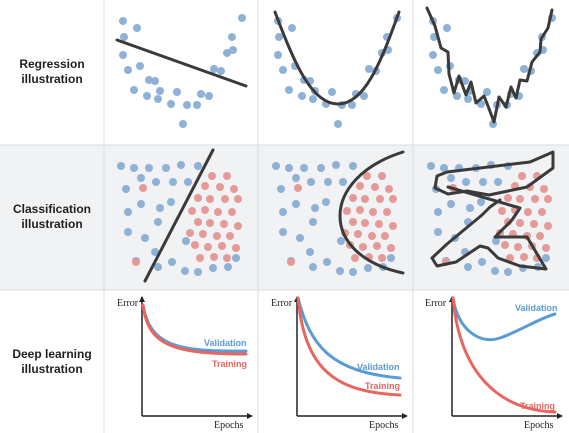 This screenshot has width=569, height=433. What do you see at coordinates (382, 386) in the screenshot?
I see `dl-panel2-training-label: Training` at bounding box center [382, 386].